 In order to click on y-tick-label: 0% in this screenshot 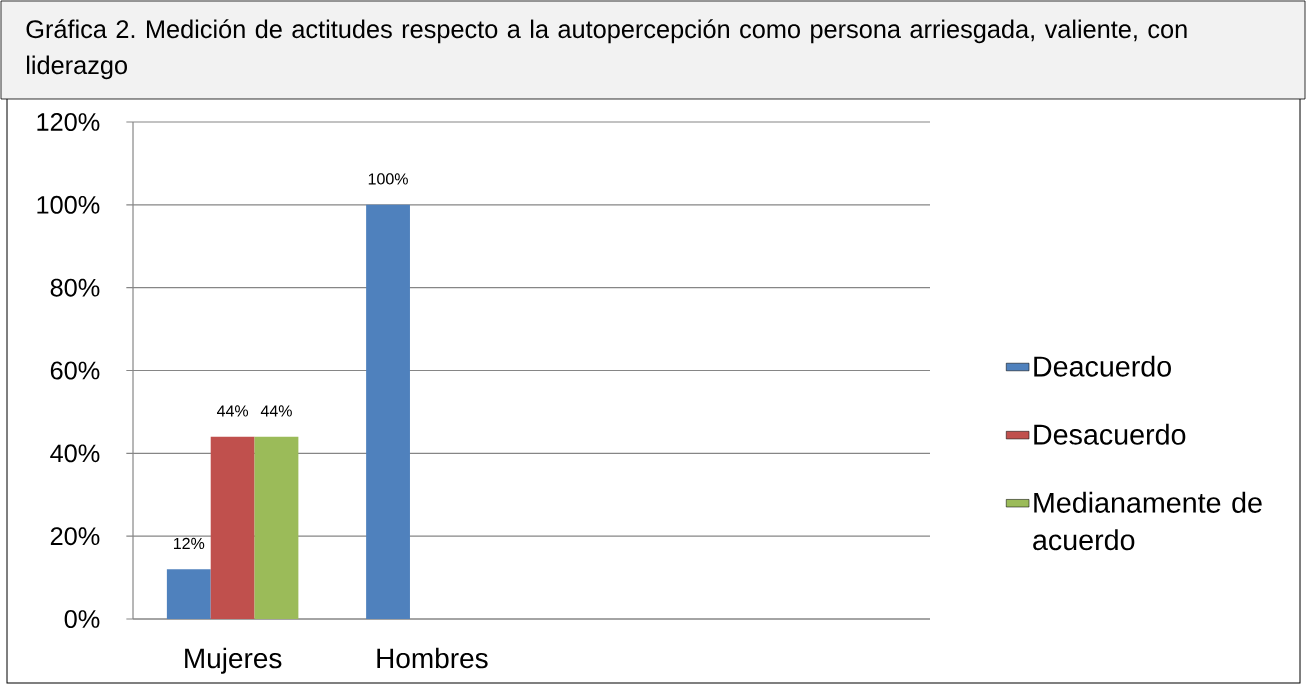, I will do `click(82, 619)`.